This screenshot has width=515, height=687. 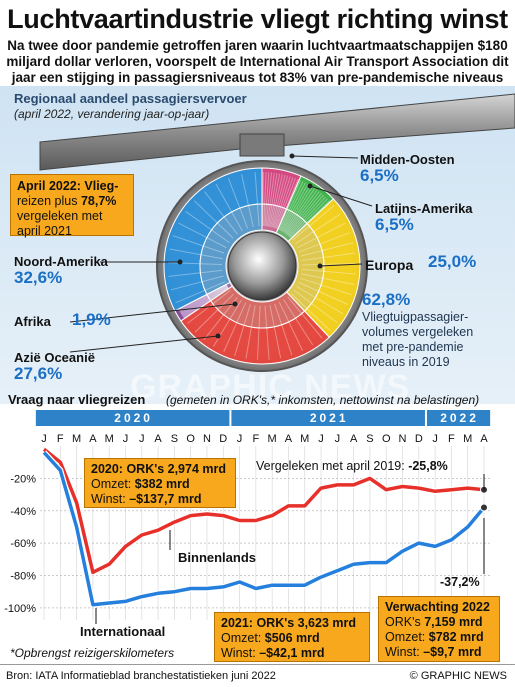 What do you see at coordinates (133, 418) in the screenshot?
I see `year-label-2020: 2020` at bounding box center [133, 418].